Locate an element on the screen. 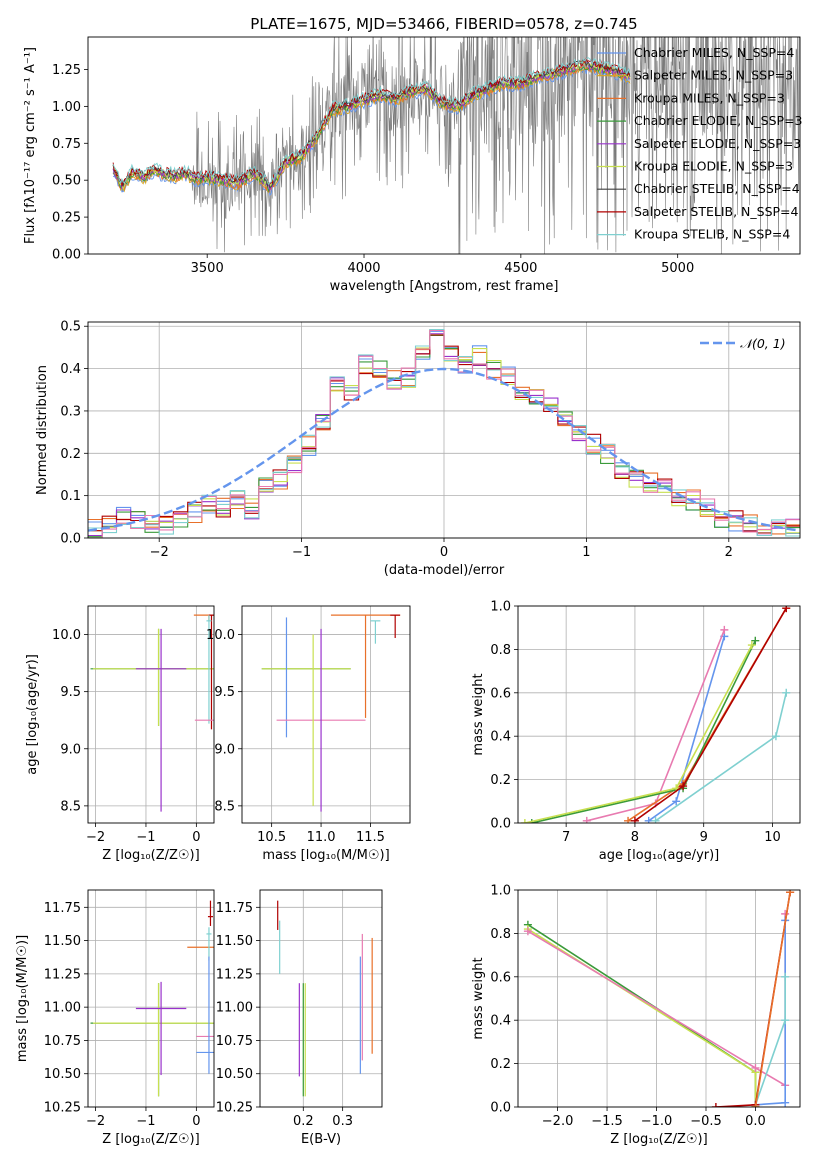 The height and width of the screenshot is (1170, 819). y-tick-label: 0.75 is located at coordinates (66, 144).